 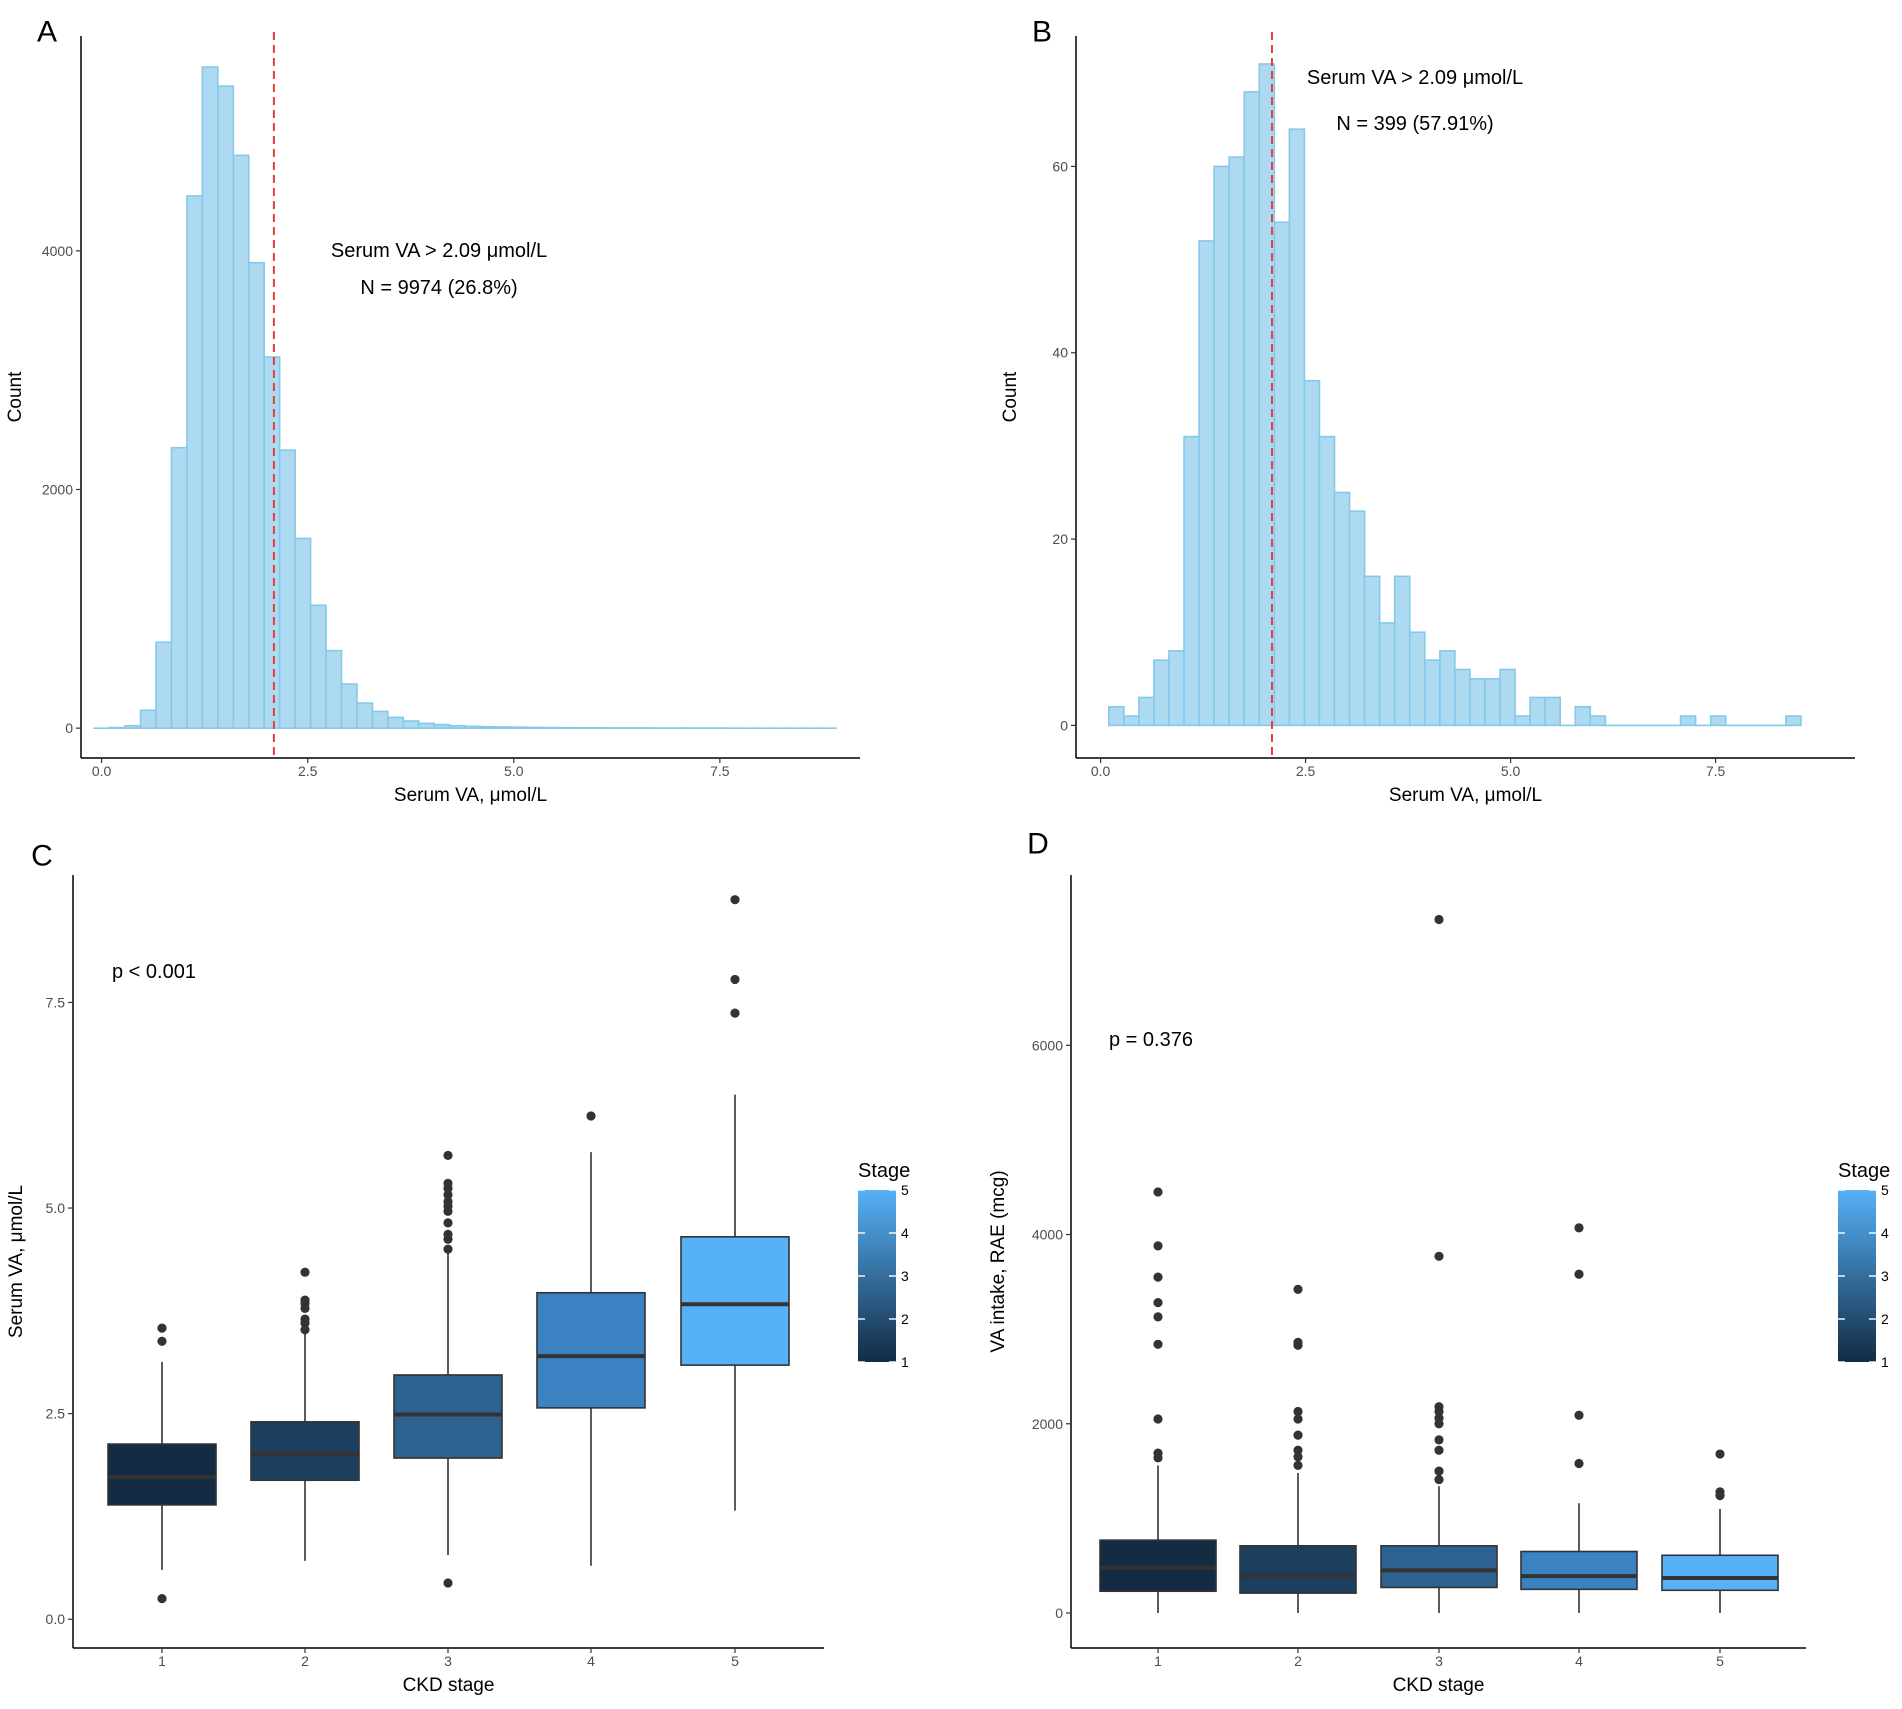 I want to click on y-tick-label: 40, so click(x=1060, y=353).